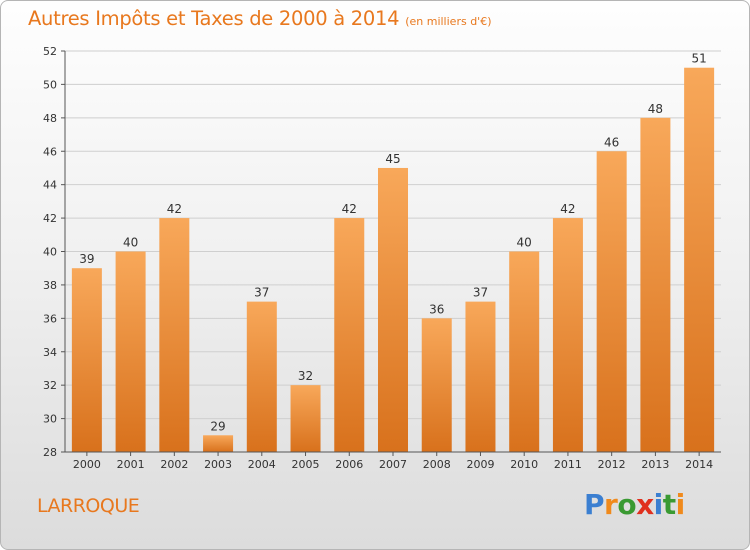  Describe the element at coordinates (305, 376) in the screenshot. I see `value-label: 32` at that location.